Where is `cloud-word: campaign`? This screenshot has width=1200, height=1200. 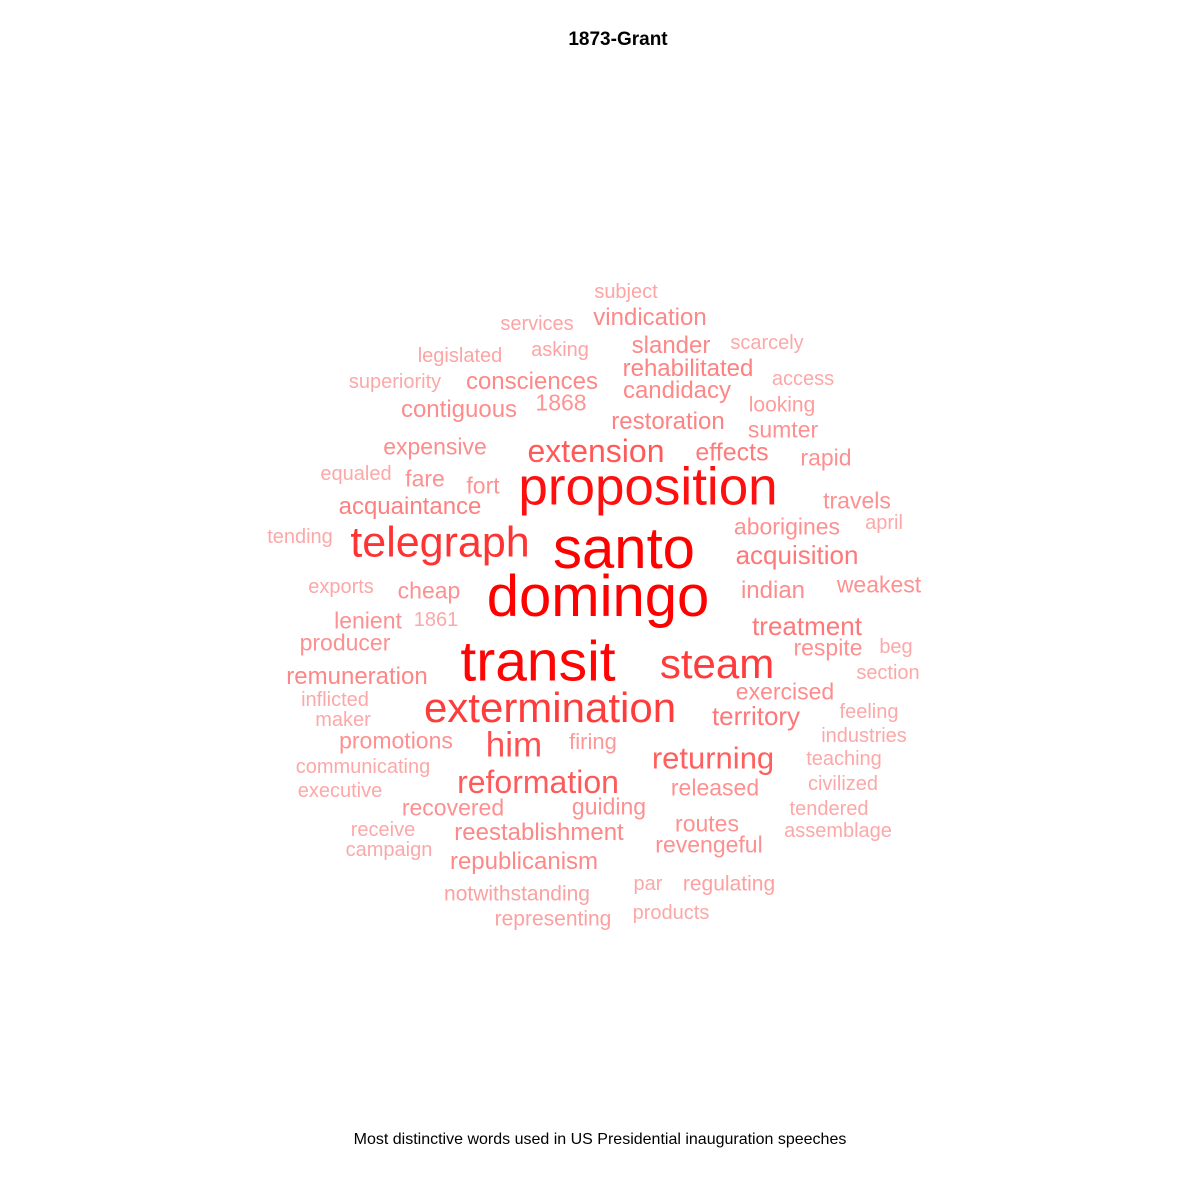 cloud-word: campaign is located at coordinates (389, 850).